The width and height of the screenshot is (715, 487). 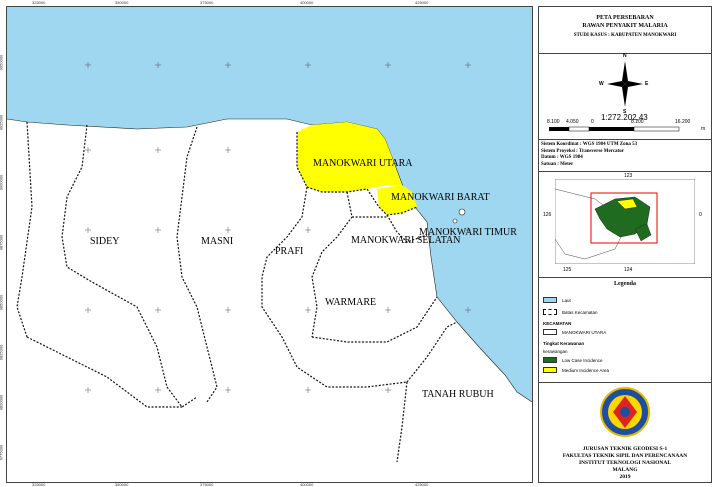 I want to click on region-manokwari-barat, so click(x=397, y=200).